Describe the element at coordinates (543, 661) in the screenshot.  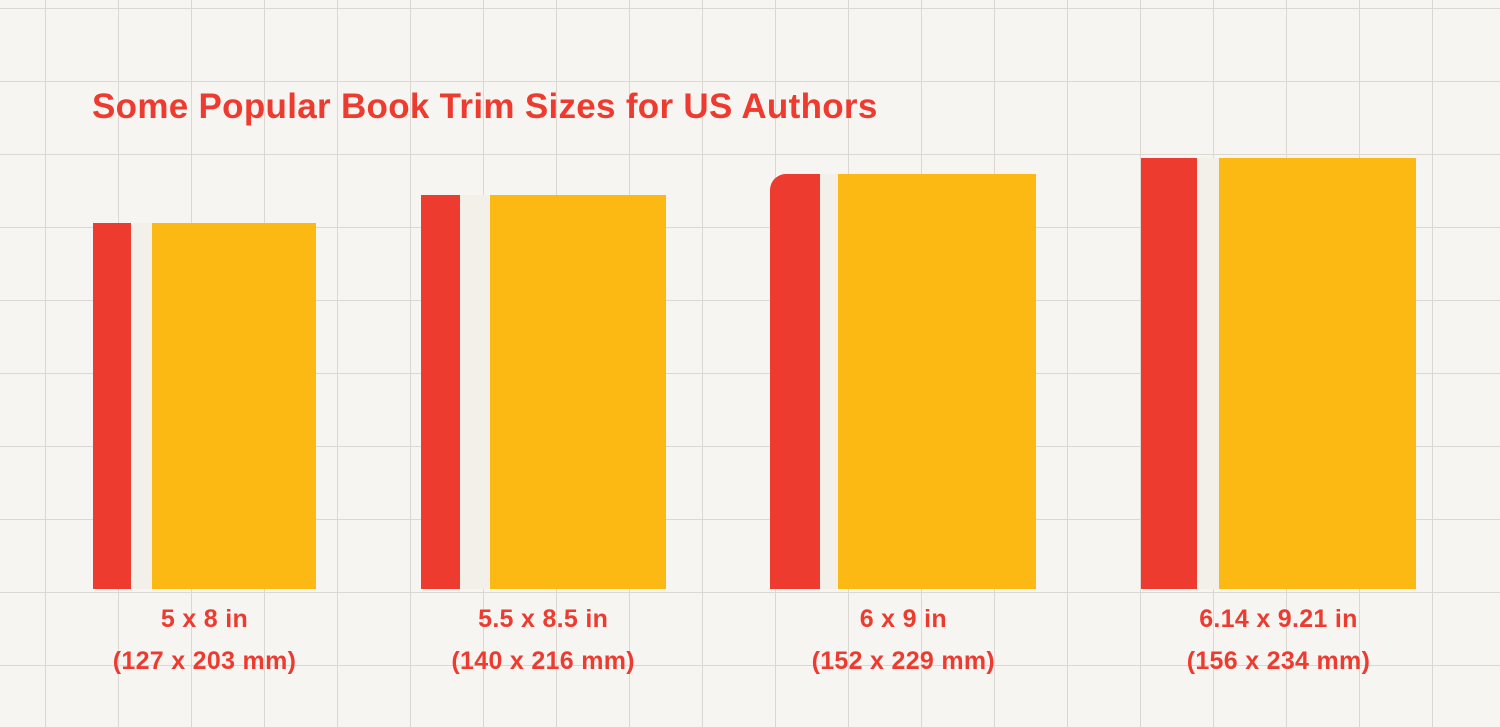
I see `book-size-label-mm: (140 x 216 mm)` at that location.